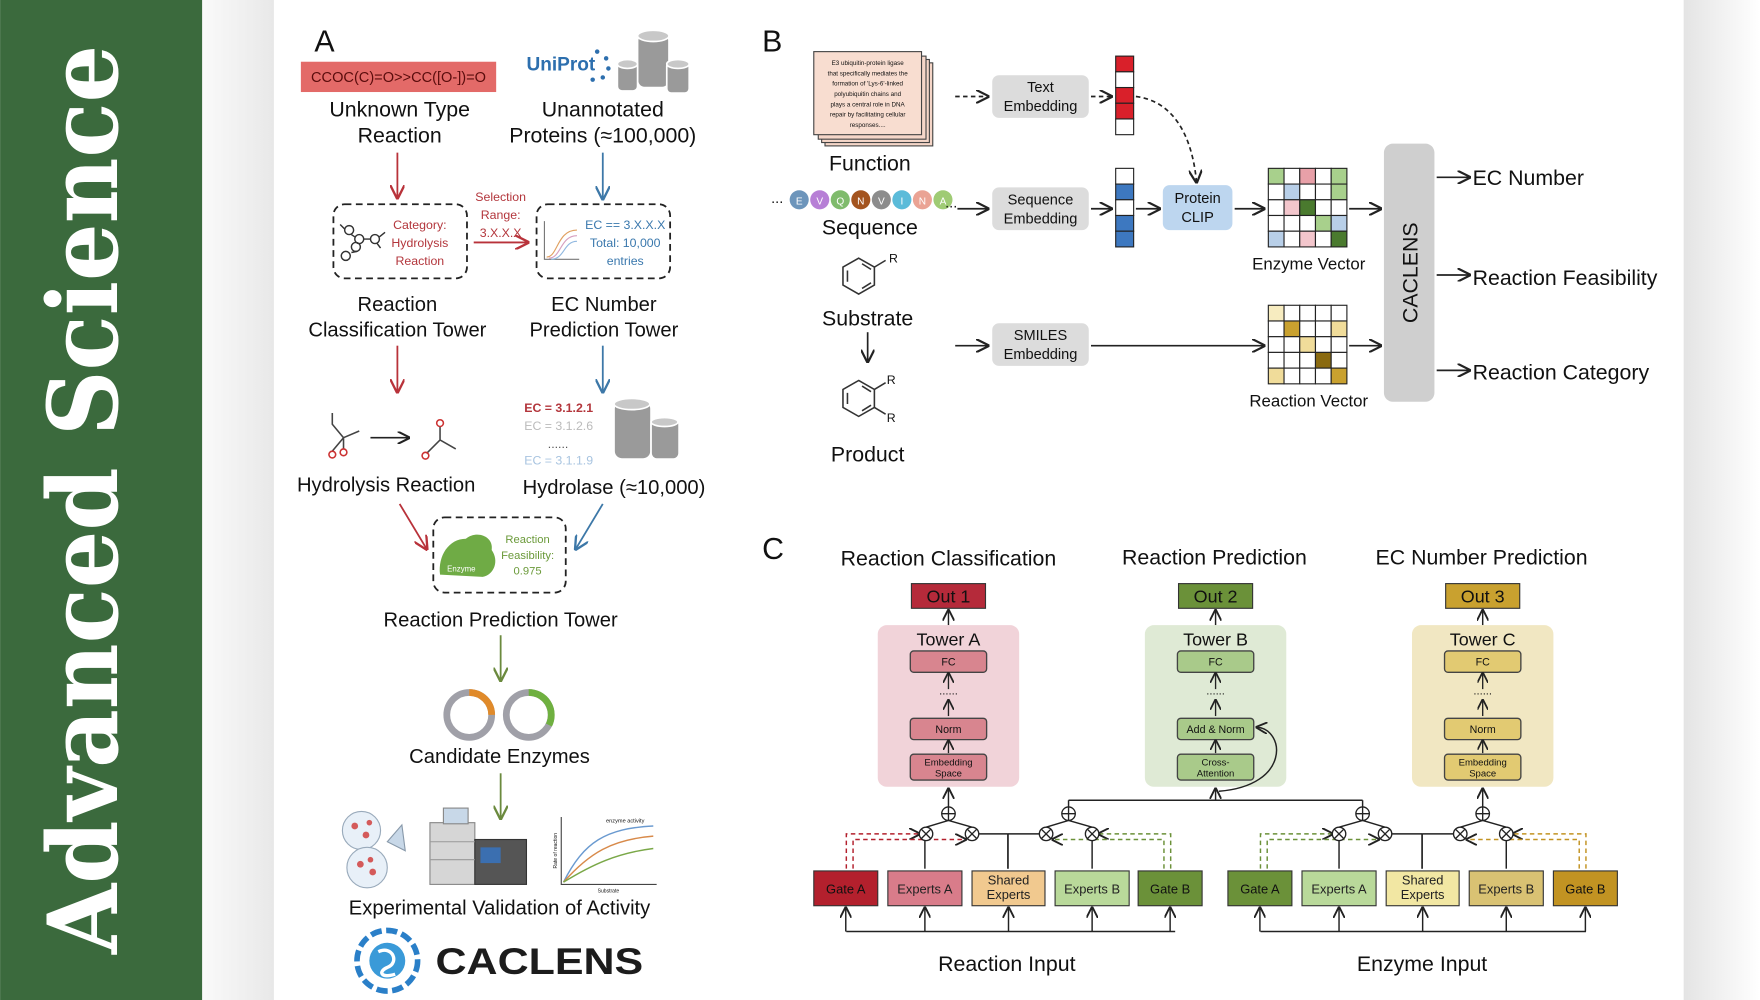  Describe the element at coordinates (461, 568) in the screenshot. I see `enzyme-label: Enzyme` at that location.